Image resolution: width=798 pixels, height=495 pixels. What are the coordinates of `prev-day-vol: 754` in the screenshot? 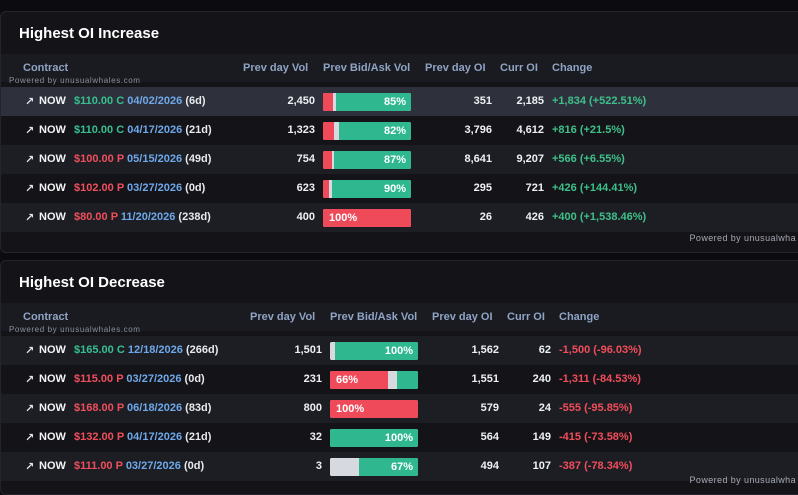 It's located at (305, 159).